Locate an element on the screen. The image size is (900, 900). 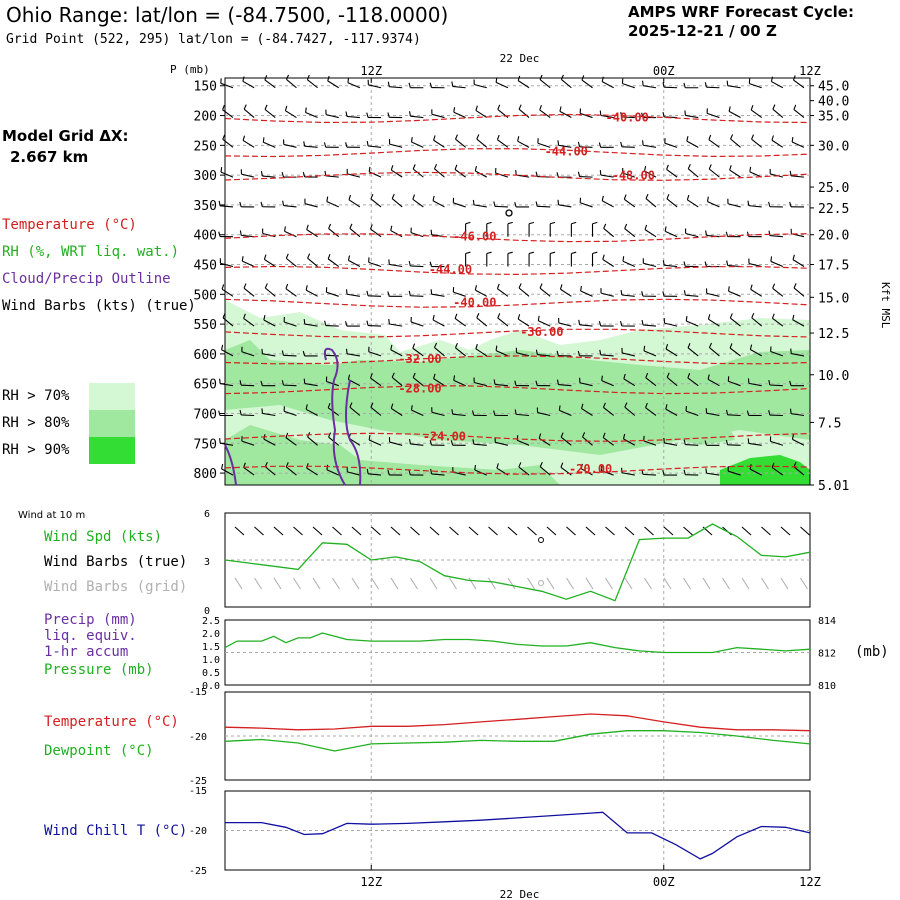
pressure-legend: Pressure (mb) is located at coordinates (99, 670).